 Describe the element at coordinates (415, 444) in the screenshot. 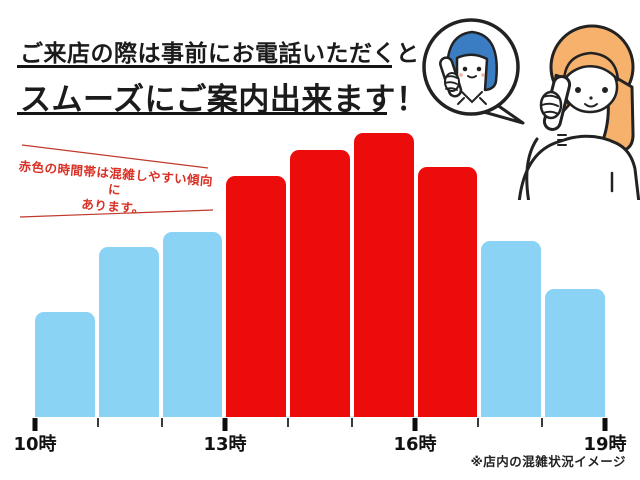

I see `x-axis-label-16時: 16時` at that location.